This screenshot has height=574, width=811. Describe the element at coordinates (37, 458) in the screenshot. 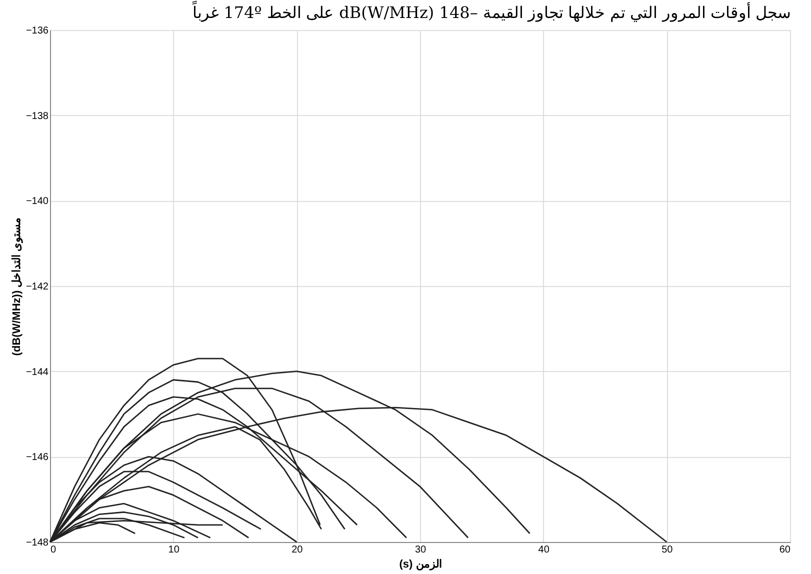

I see `y-tick-label: −146` at that location.